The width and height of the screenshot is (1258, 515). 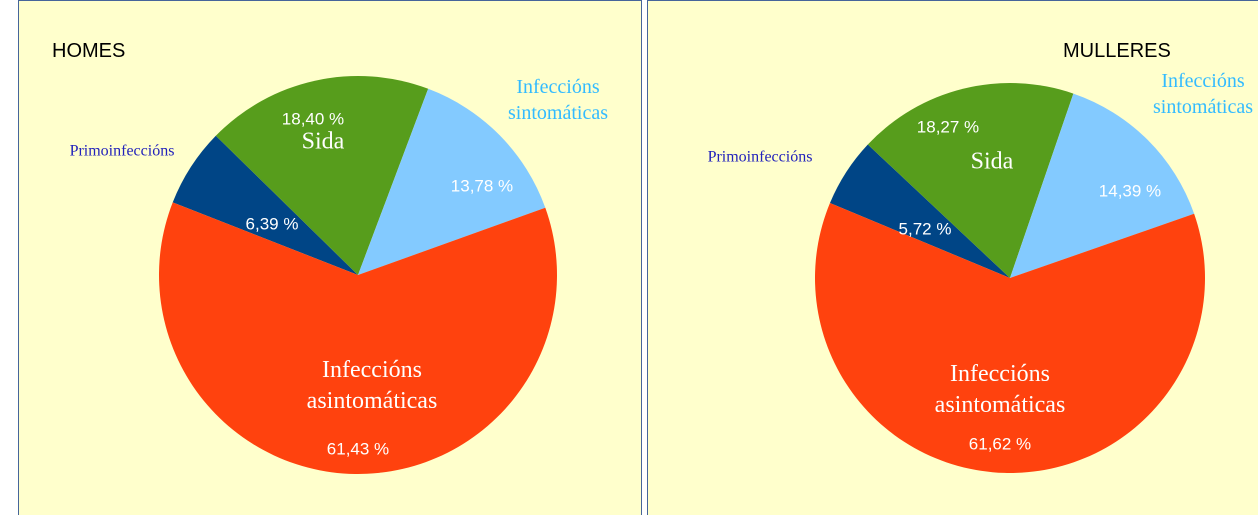 What do you see at coordinates (482, 185) in the screenshot?
I see `value-label: 13,78 %` at bounding box center [482, 185].